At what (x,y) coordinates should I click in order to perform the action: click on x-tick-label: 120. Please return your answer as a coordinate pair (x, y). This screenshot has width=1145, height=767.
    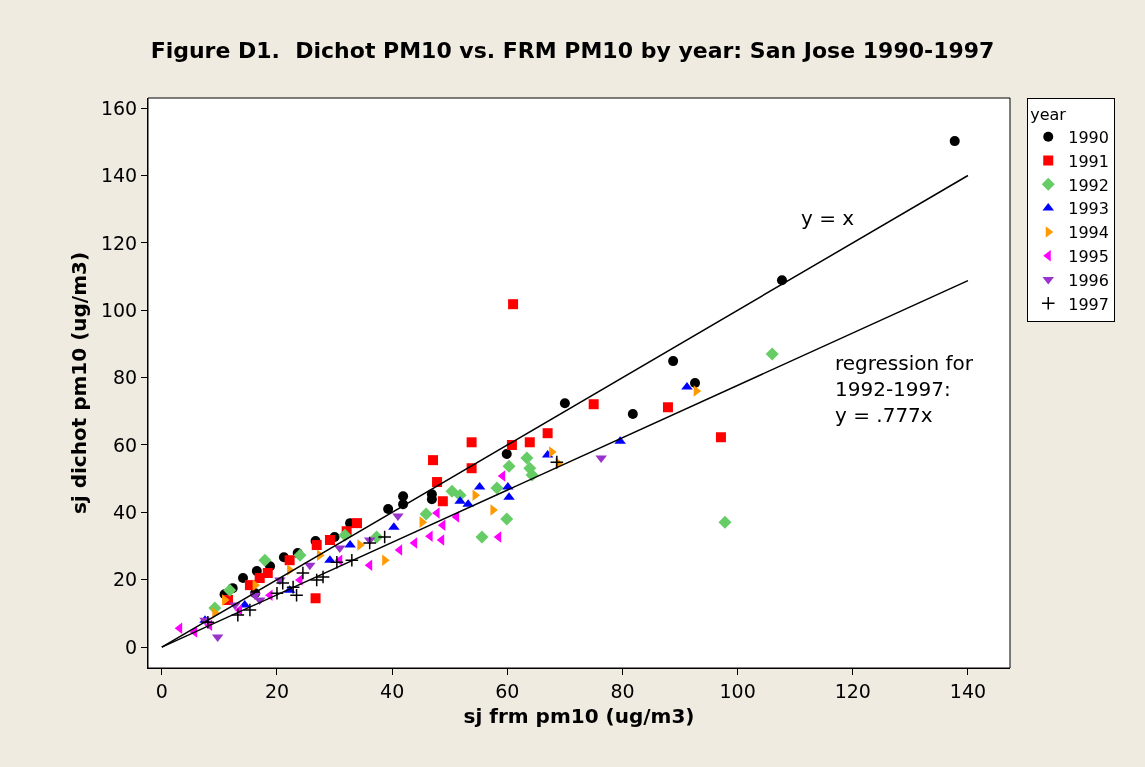
    Looking at the image, I should click on (852, 690).